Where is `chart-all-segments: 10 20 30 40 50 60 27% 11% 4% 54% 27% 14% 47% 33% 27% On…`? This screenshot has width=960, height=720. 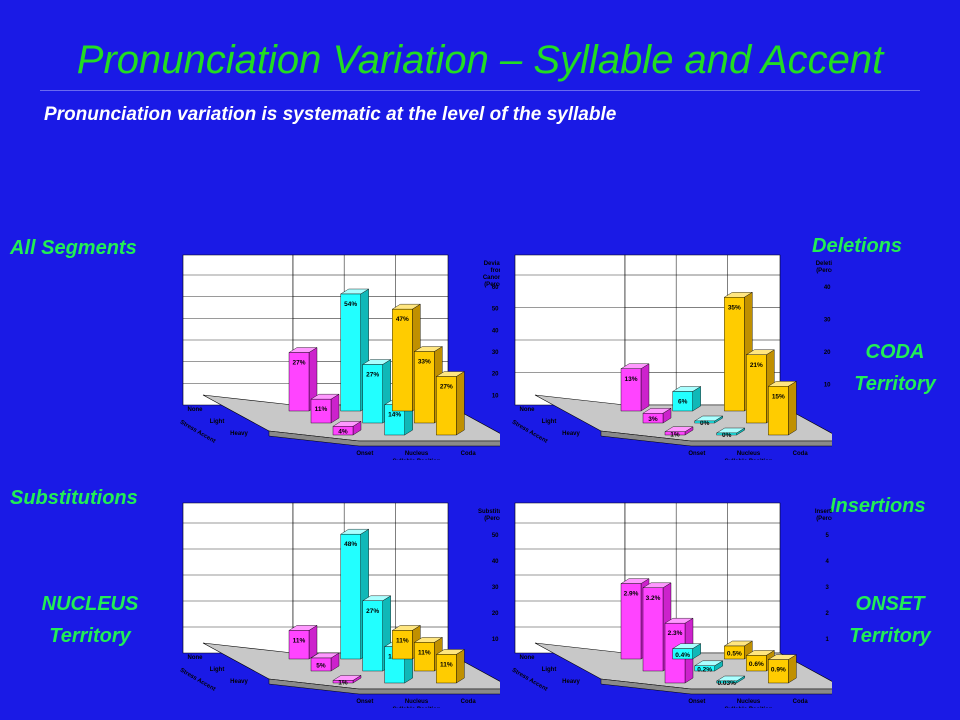 chart-all-segments: 10 20 30 40 50 60 27% 11% 4% 54% 27% 14% 47% 33% 27% On… is located at coordinates (339, 357).